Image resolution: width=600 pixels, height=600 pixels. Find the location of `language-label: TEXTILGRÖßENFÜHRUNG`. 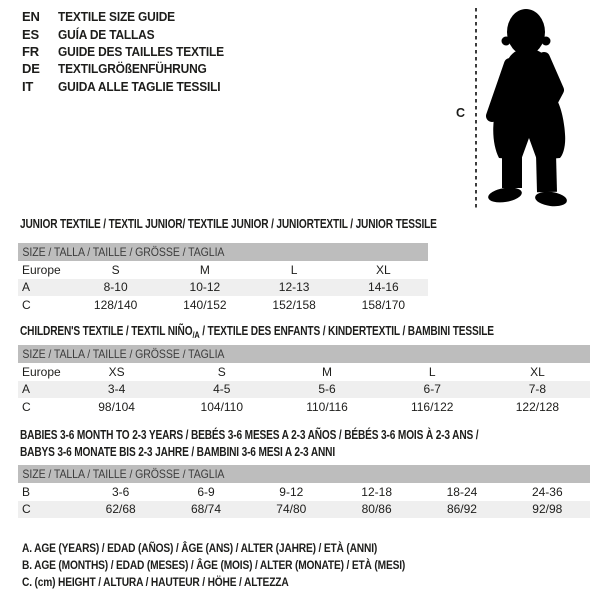

language-label: TEXTILGRÖßENFÜHRUNG is located at coordinates (132, 69).